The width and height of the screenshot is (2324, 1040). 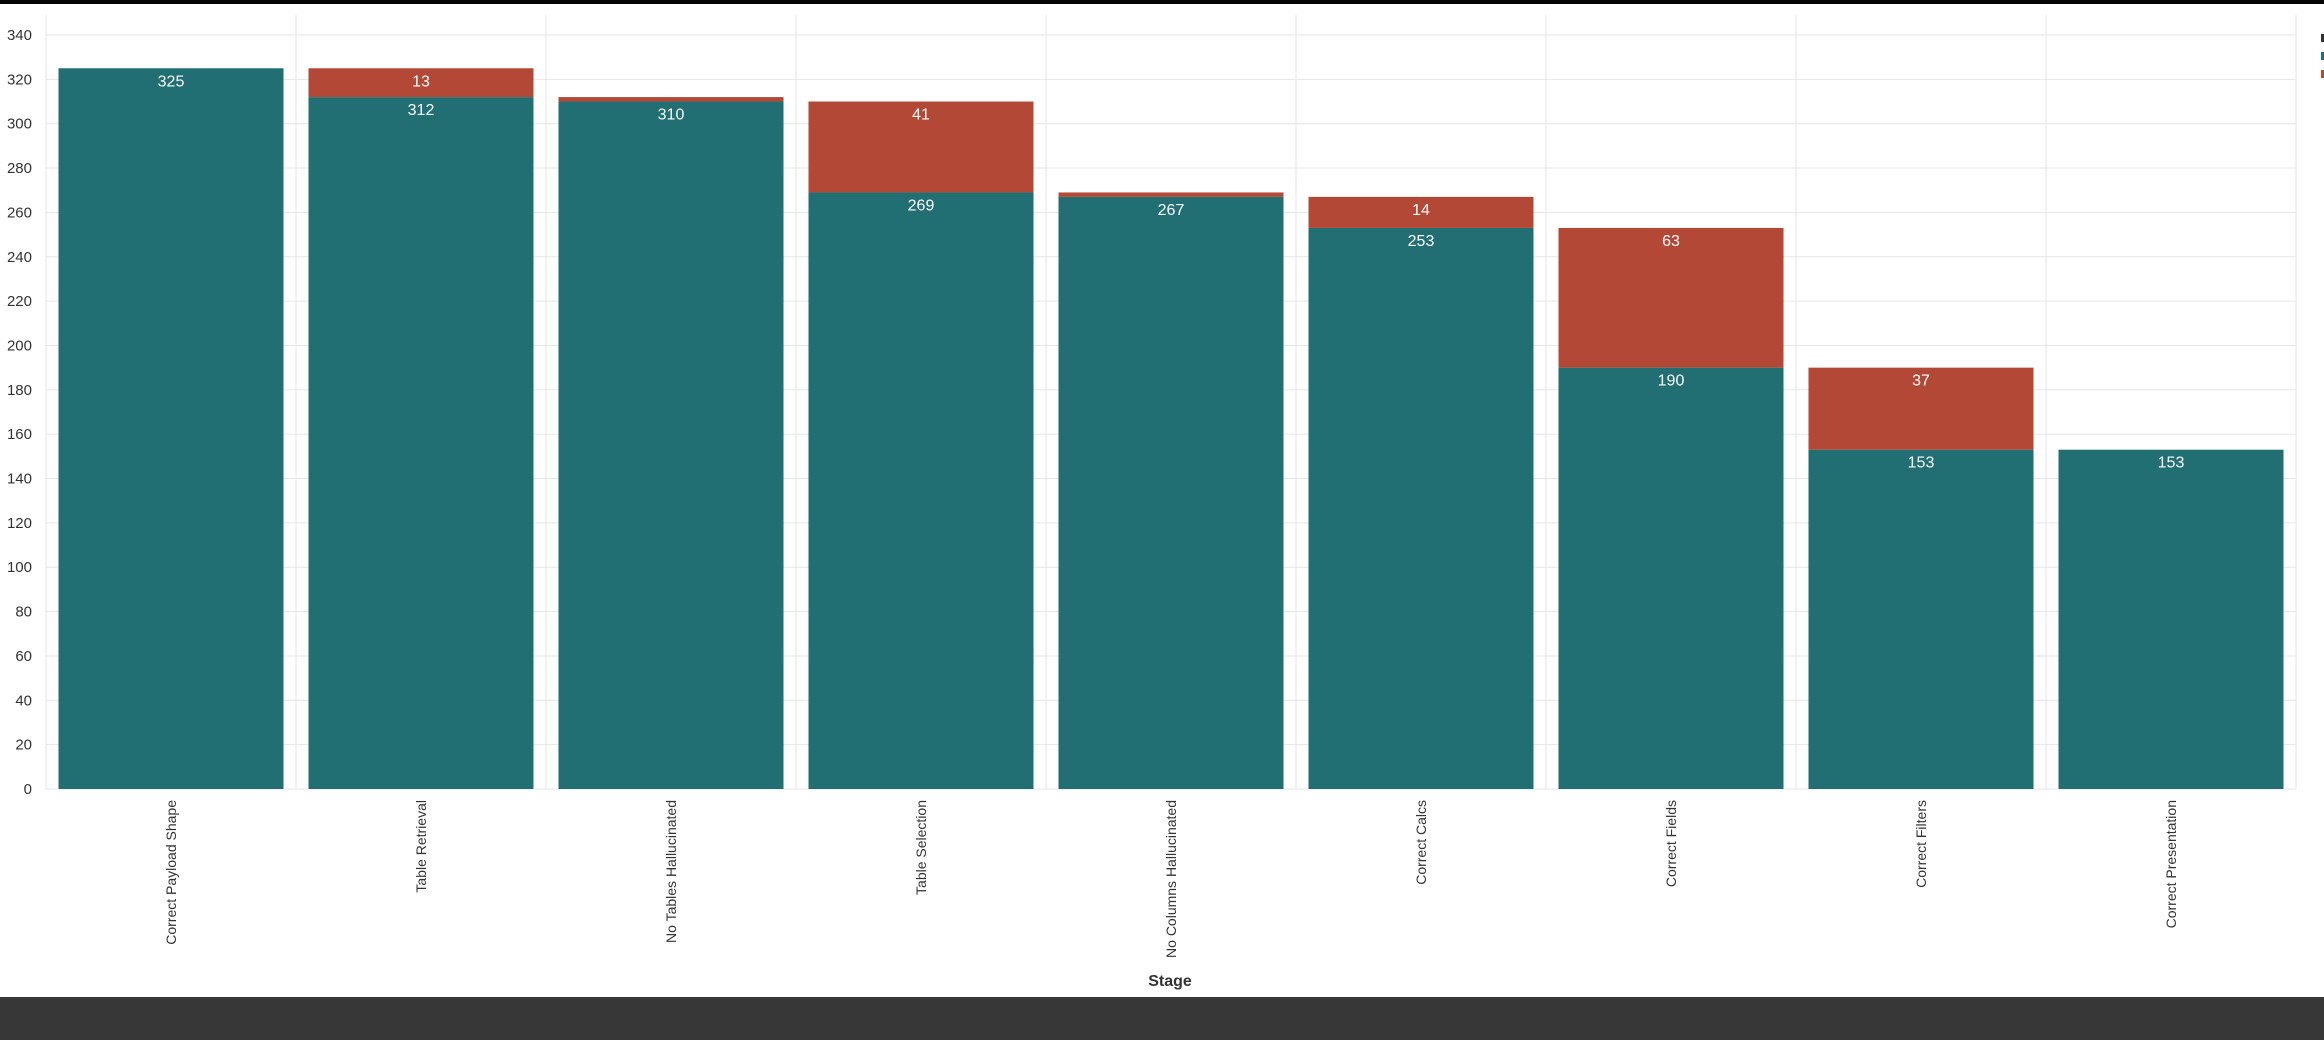 What do you see at coordinates (23, 700) in the screenshot?
I see `y-tick-label: 40` at bounding box center [23, 700].